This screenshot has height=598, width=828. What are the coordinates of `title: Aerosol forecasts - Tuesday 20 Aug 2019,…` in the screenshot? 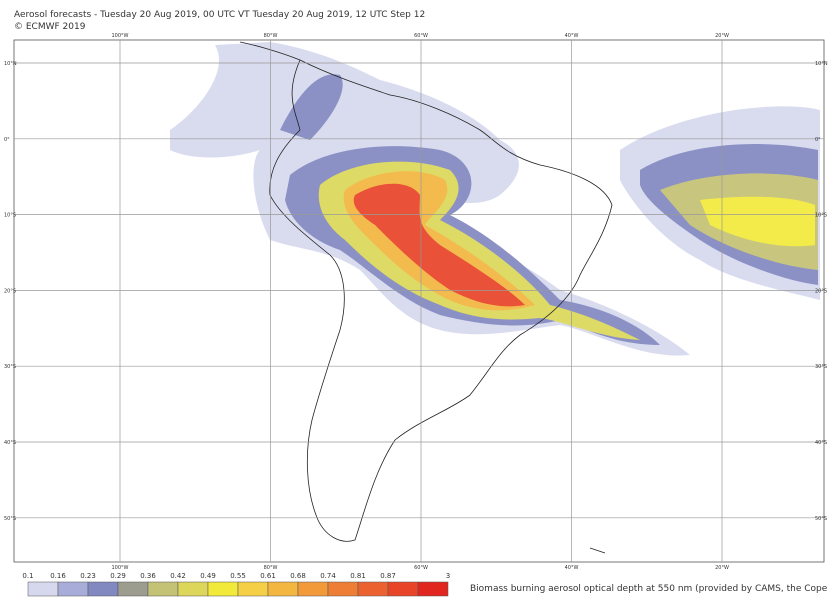 It's located at (219, 15).